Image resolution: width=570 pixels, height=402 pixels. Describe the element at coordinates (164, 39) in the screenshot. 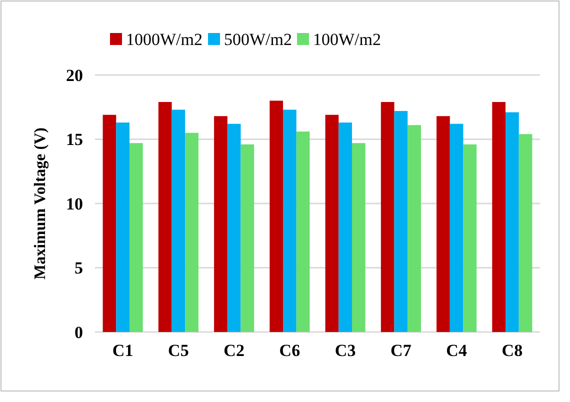

I see `legend-label: 1000W/m2` at that location.